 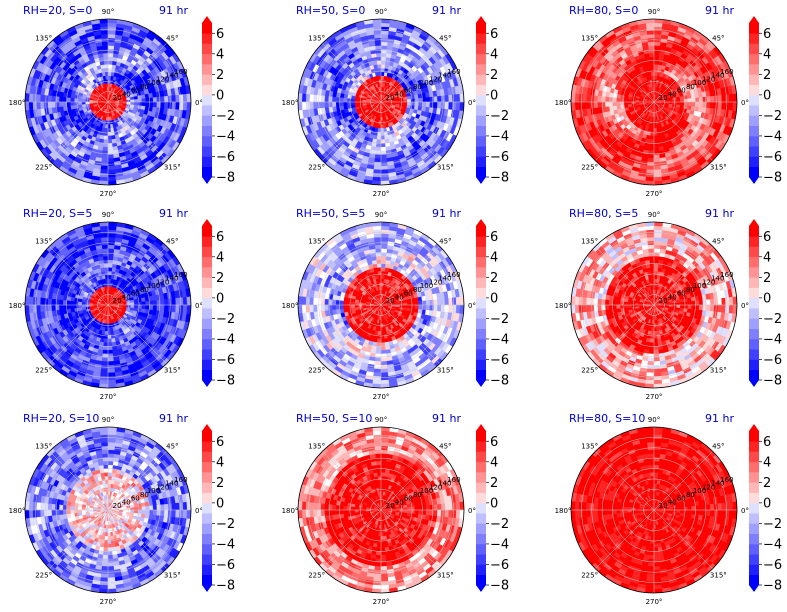 What do you see at coordinates (745, 103) in the screenshot?
I see `theta-tick-label: 0°` at bounding box center [745, 103].